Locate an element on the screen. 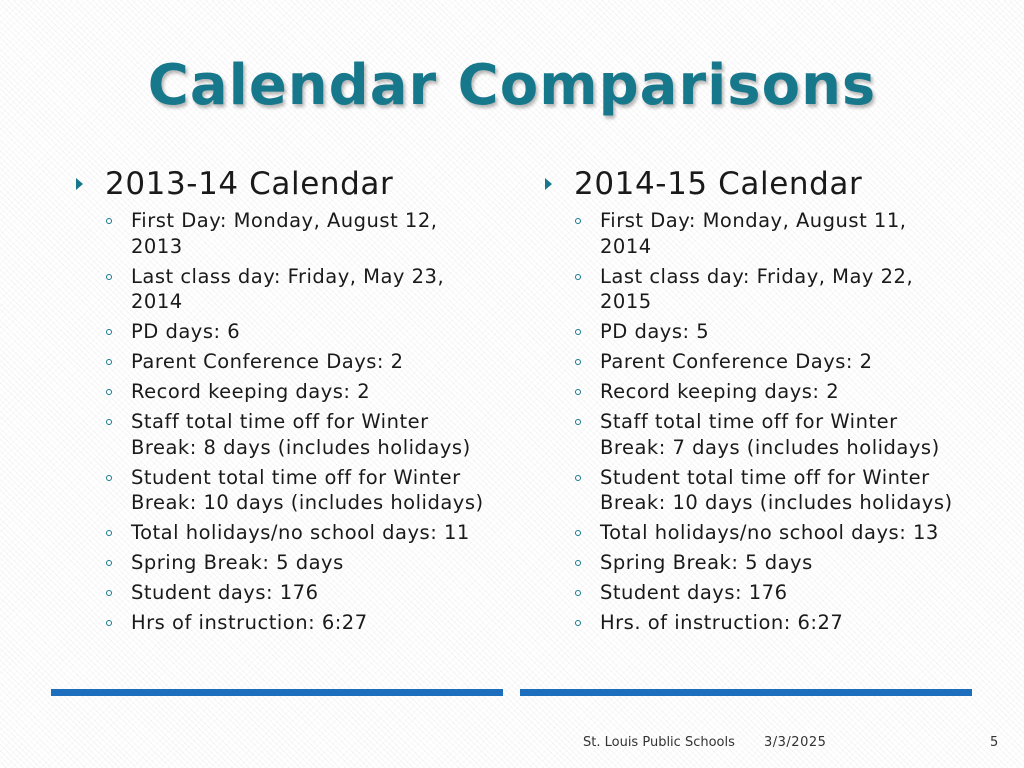 The image size is (1024, 768). slide-title: Calendar Comparisons is located at coordinates (512, 85).